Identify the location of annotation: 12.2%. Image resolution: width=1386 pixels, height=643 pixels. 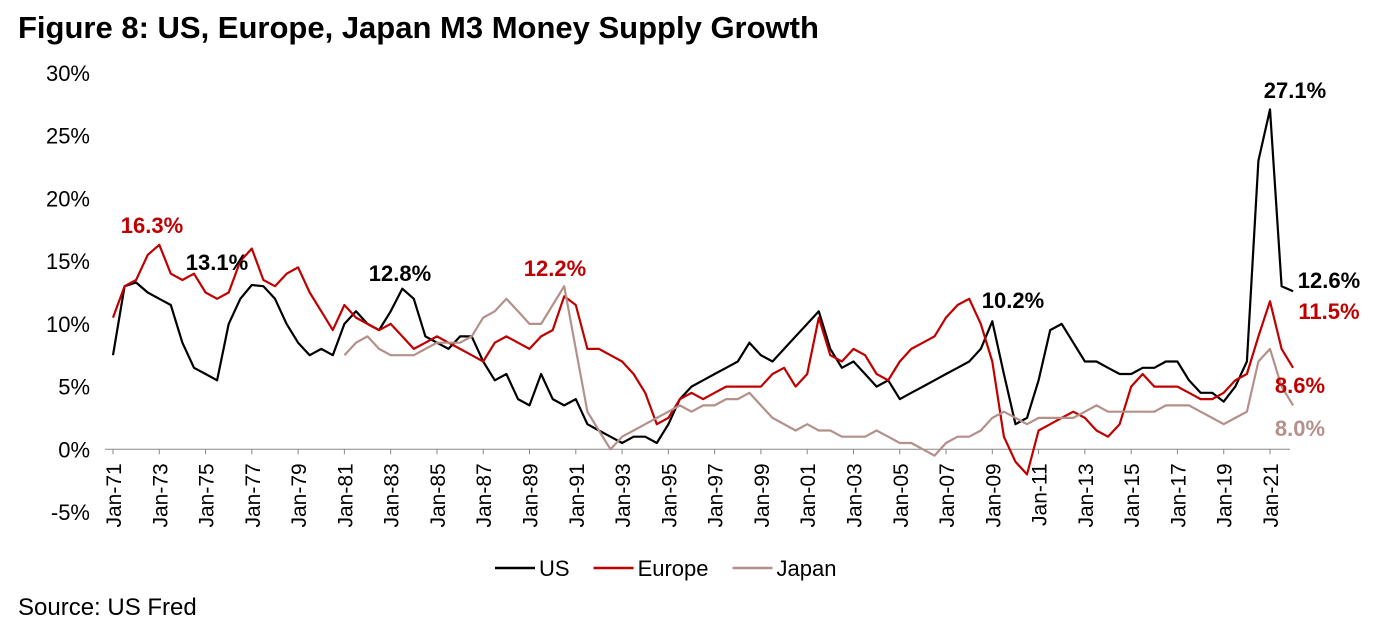
(555, 268).